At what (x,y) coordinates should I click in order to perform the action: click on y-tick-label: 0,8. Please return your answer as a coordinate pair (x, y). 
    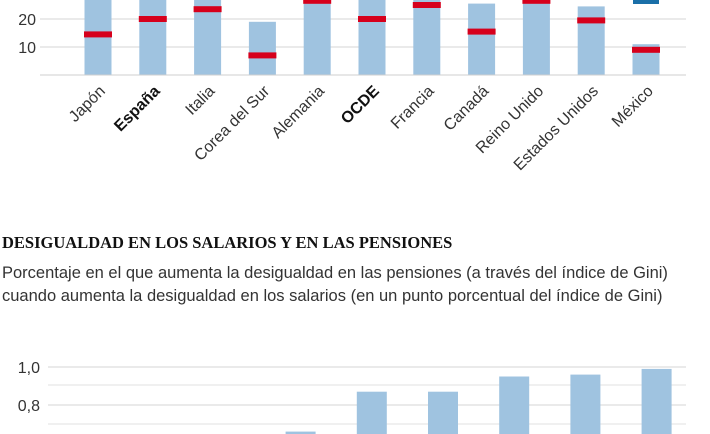
    Looking at the image, I should click on (29, 406).